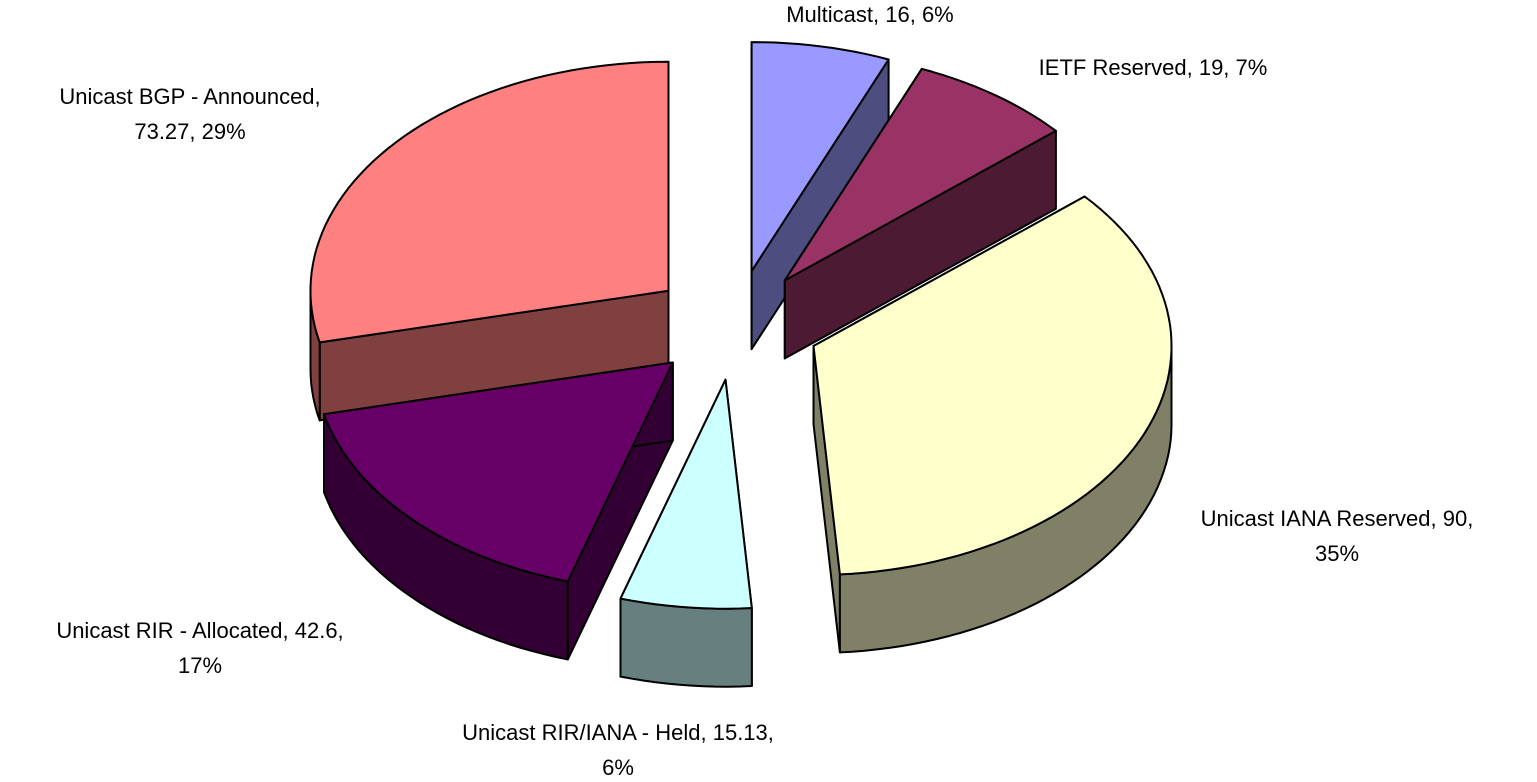  Describe the element at coordinates (1337, 518) in the screenshot. I see `data-label-line: Unicast IANA Reserved, 90,` at that location.